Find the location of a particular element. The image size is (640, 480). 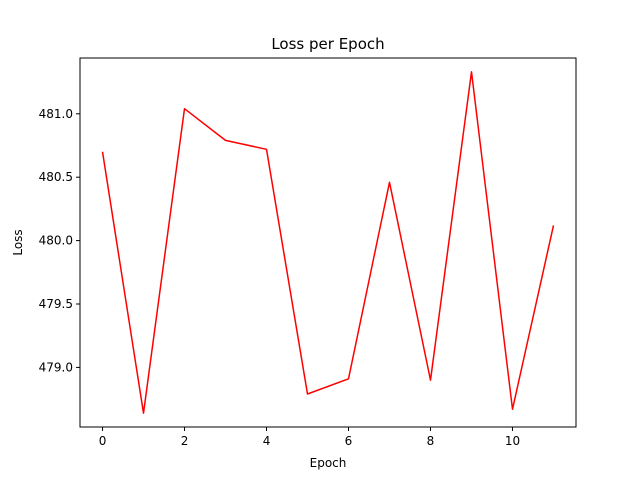

x-tick-label: 2 is located at coordinates (185, 441).